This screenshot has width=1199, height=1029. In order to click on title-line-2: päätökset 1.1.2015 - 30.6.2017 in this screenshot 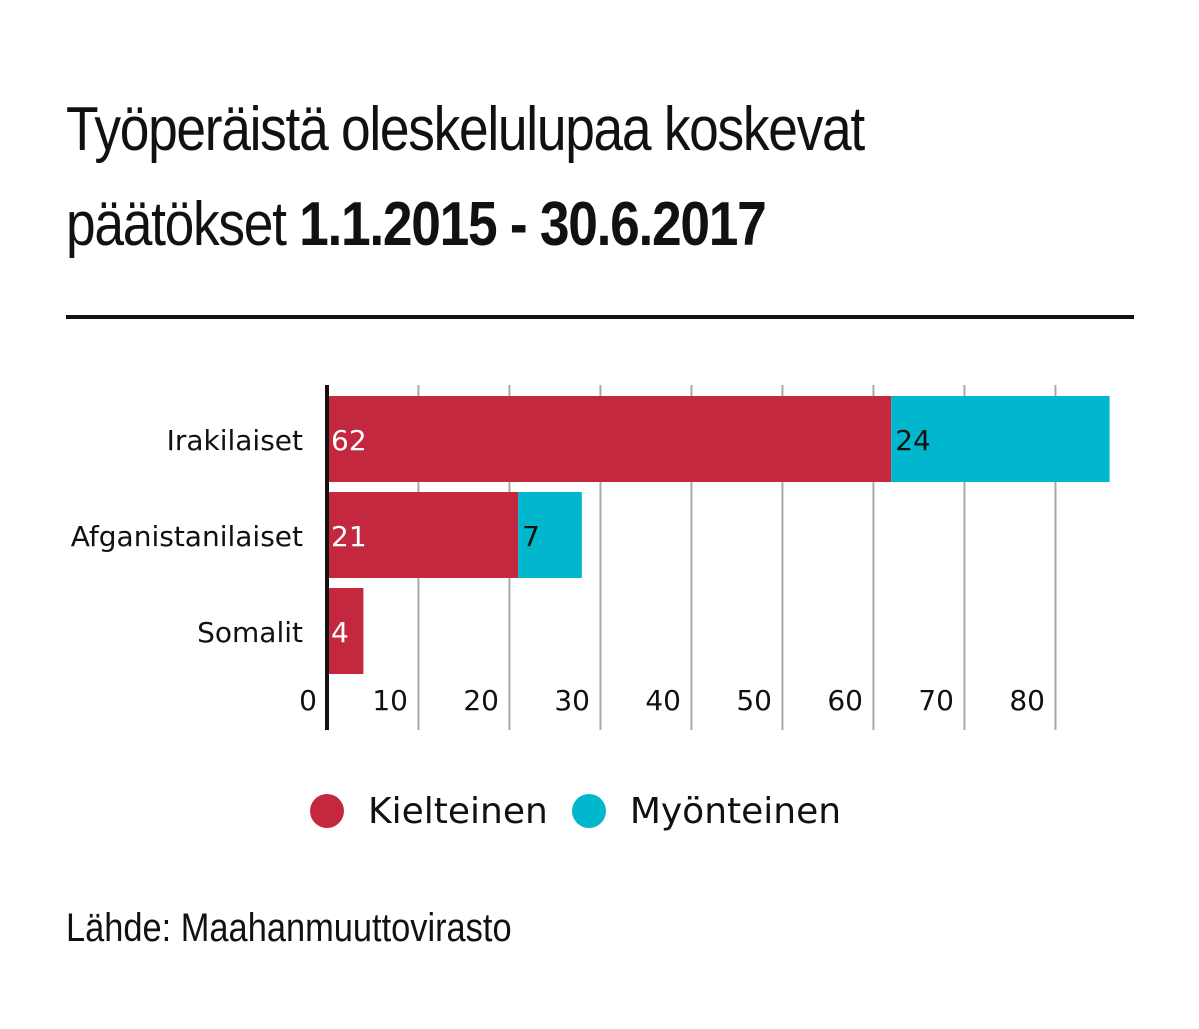, I will do `click(530, 224)`.